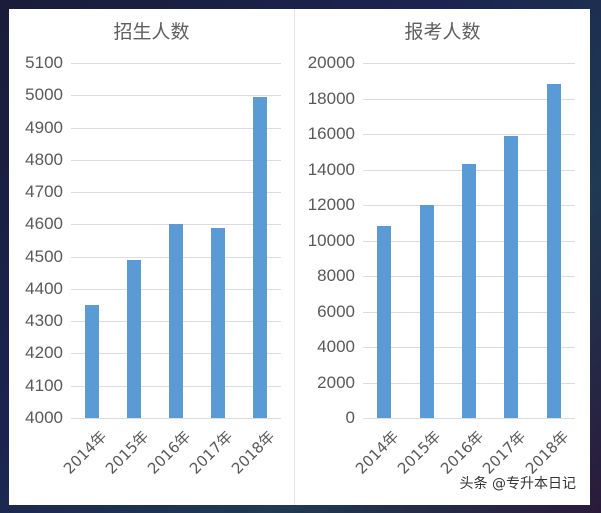 The height and width of the screenshot is (513, 601). Describe the element at coordinates (350, 417) in the screenshot. I see `y-tick-label: 0` at that location.